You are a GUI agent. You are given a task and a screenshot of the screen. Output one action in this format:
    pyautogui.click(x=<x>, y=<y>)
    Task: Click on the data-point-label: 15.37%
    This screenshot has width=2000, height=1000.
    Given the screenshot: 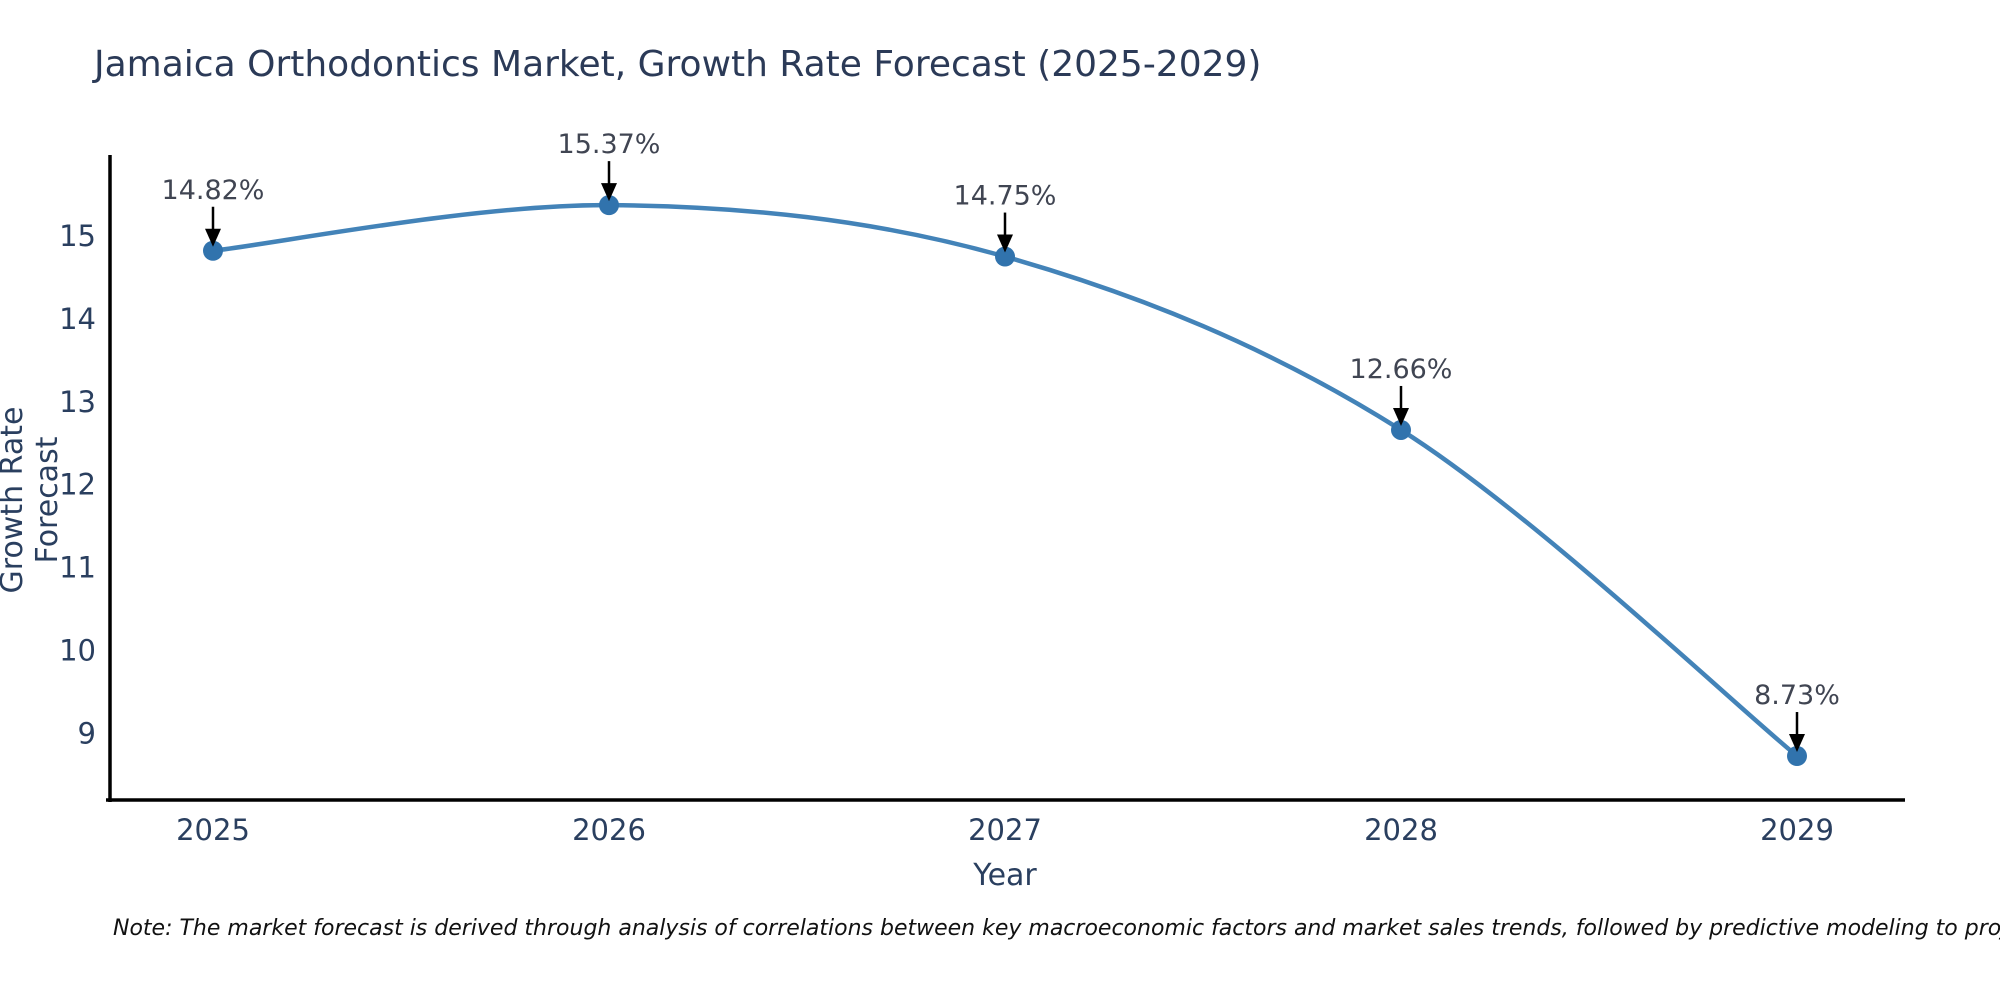 What is the action you would take?
    pyautogui.click(x=609, y=144)
    